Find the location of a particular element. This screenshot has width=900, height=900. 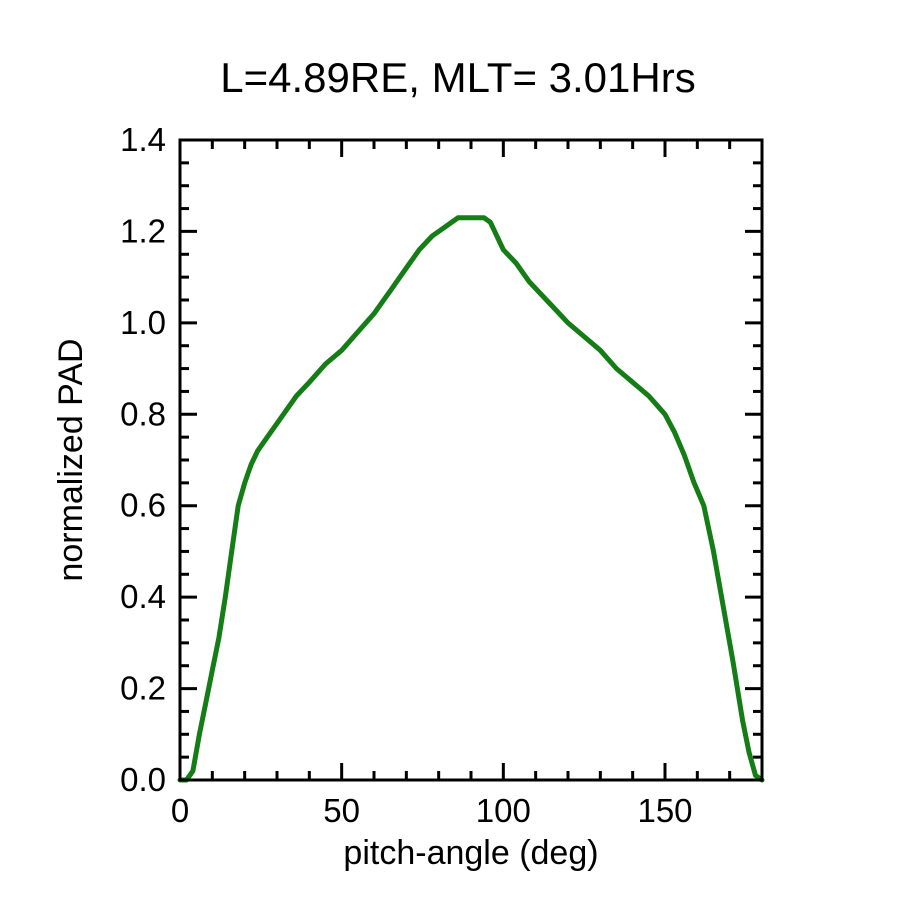

y-tick-label: 0.0 is located at coordinates (143, 779).